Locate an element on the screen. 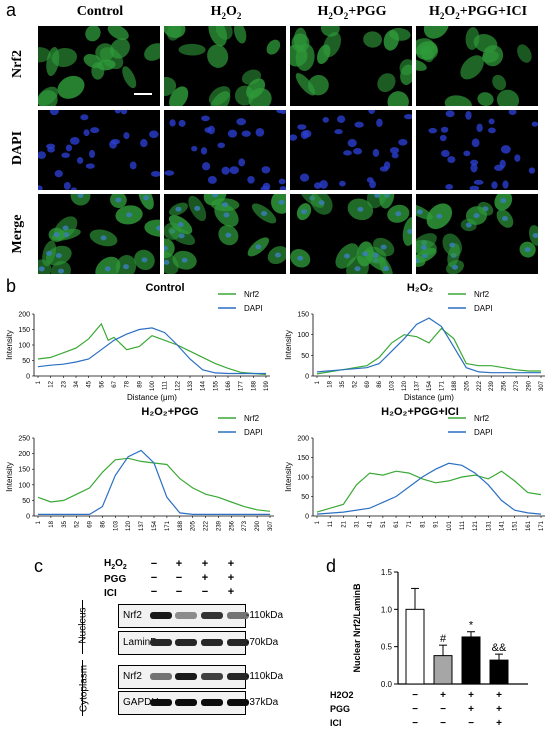 The height and width of the screenshot is (738, 550). x-tick-label: 31 is located at coordinates (358, 523).